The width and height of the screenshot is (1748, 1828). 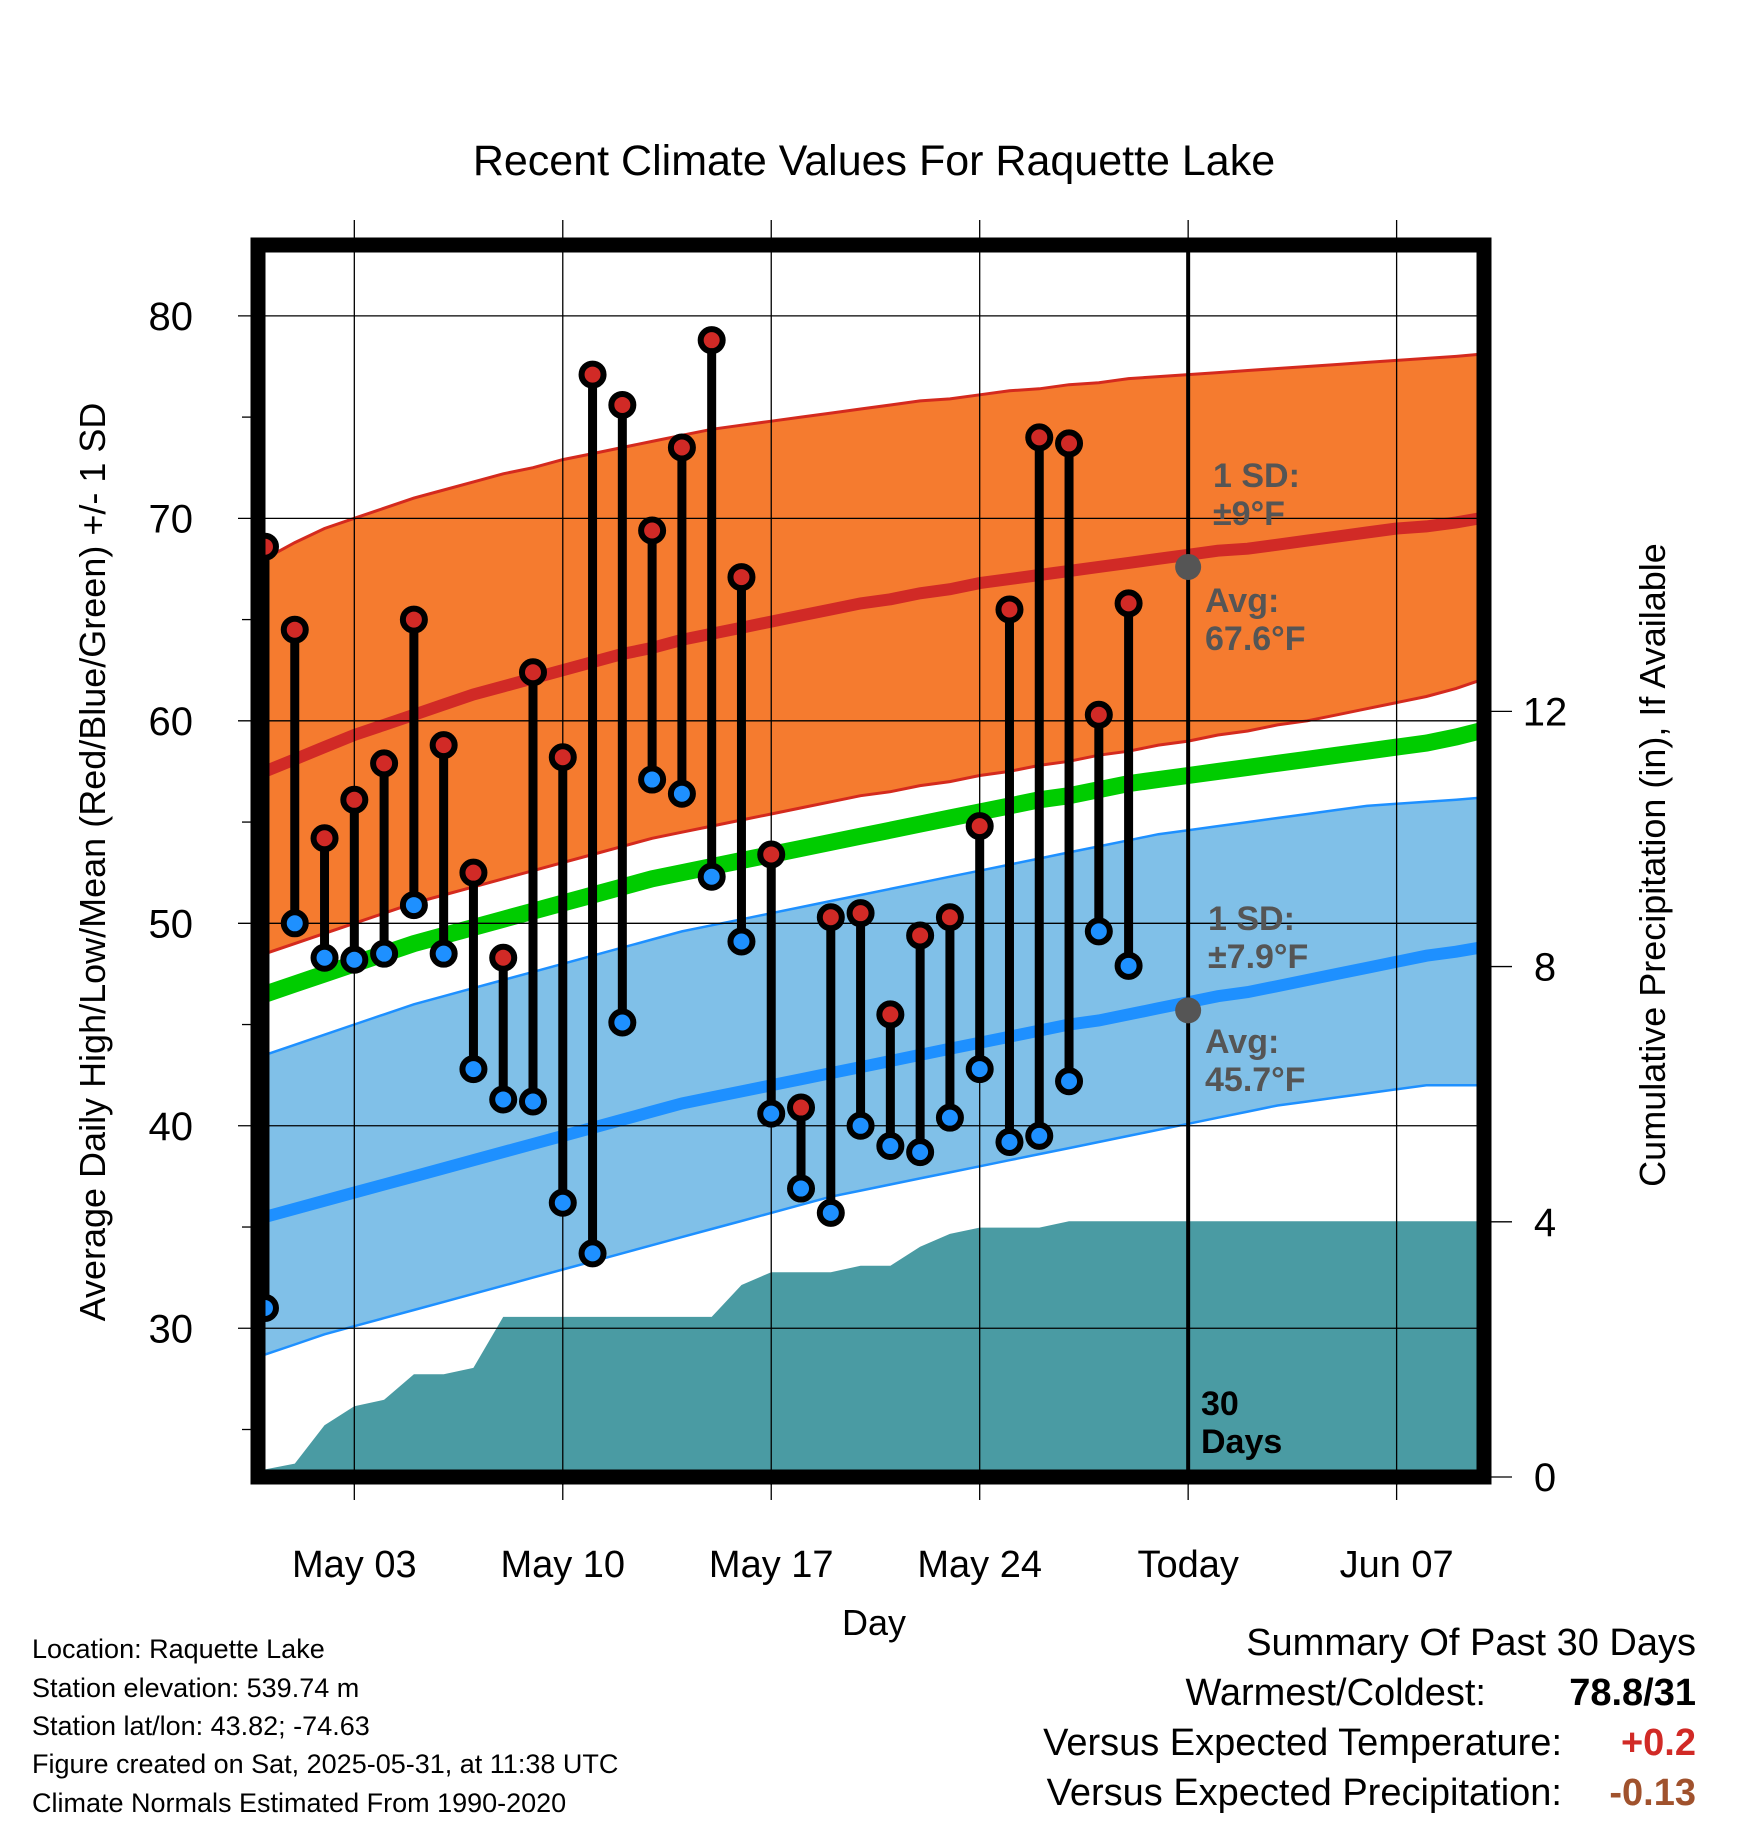 I want to click on warmest-coldest-label: Warmest/Coldest:, so click(x=1335, y=1693).